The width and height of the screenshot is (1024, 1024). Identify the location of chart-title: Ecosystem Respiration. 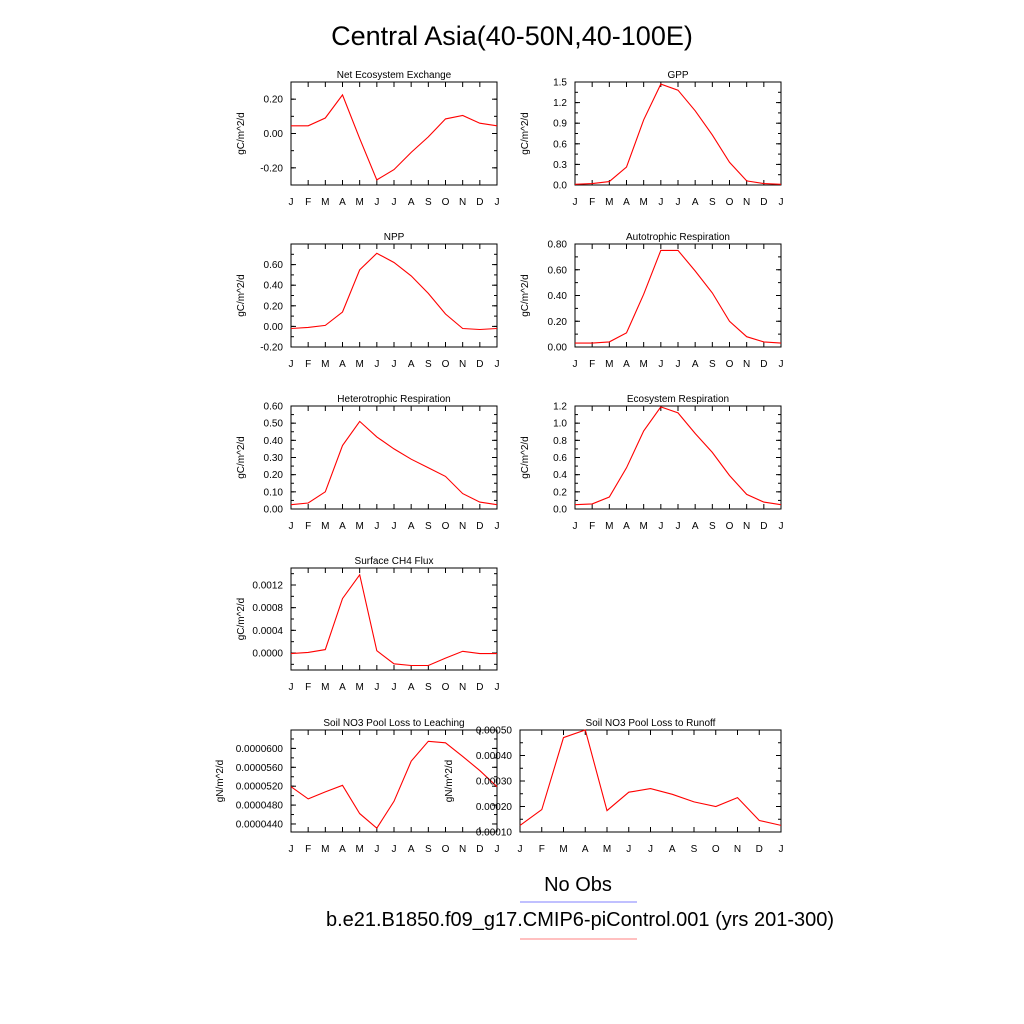
(678, 399).